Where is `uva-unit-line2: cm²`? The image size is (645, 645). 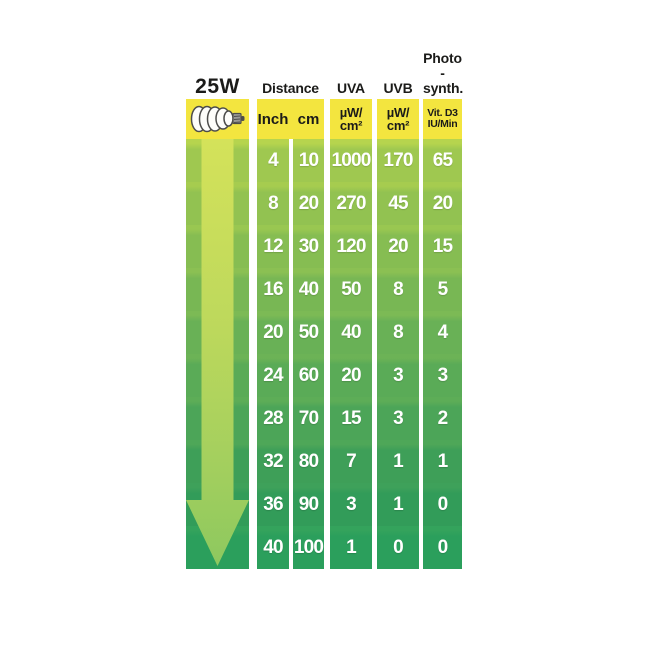
uva-unit-line2: cm² is located at coordinates (351, 125).